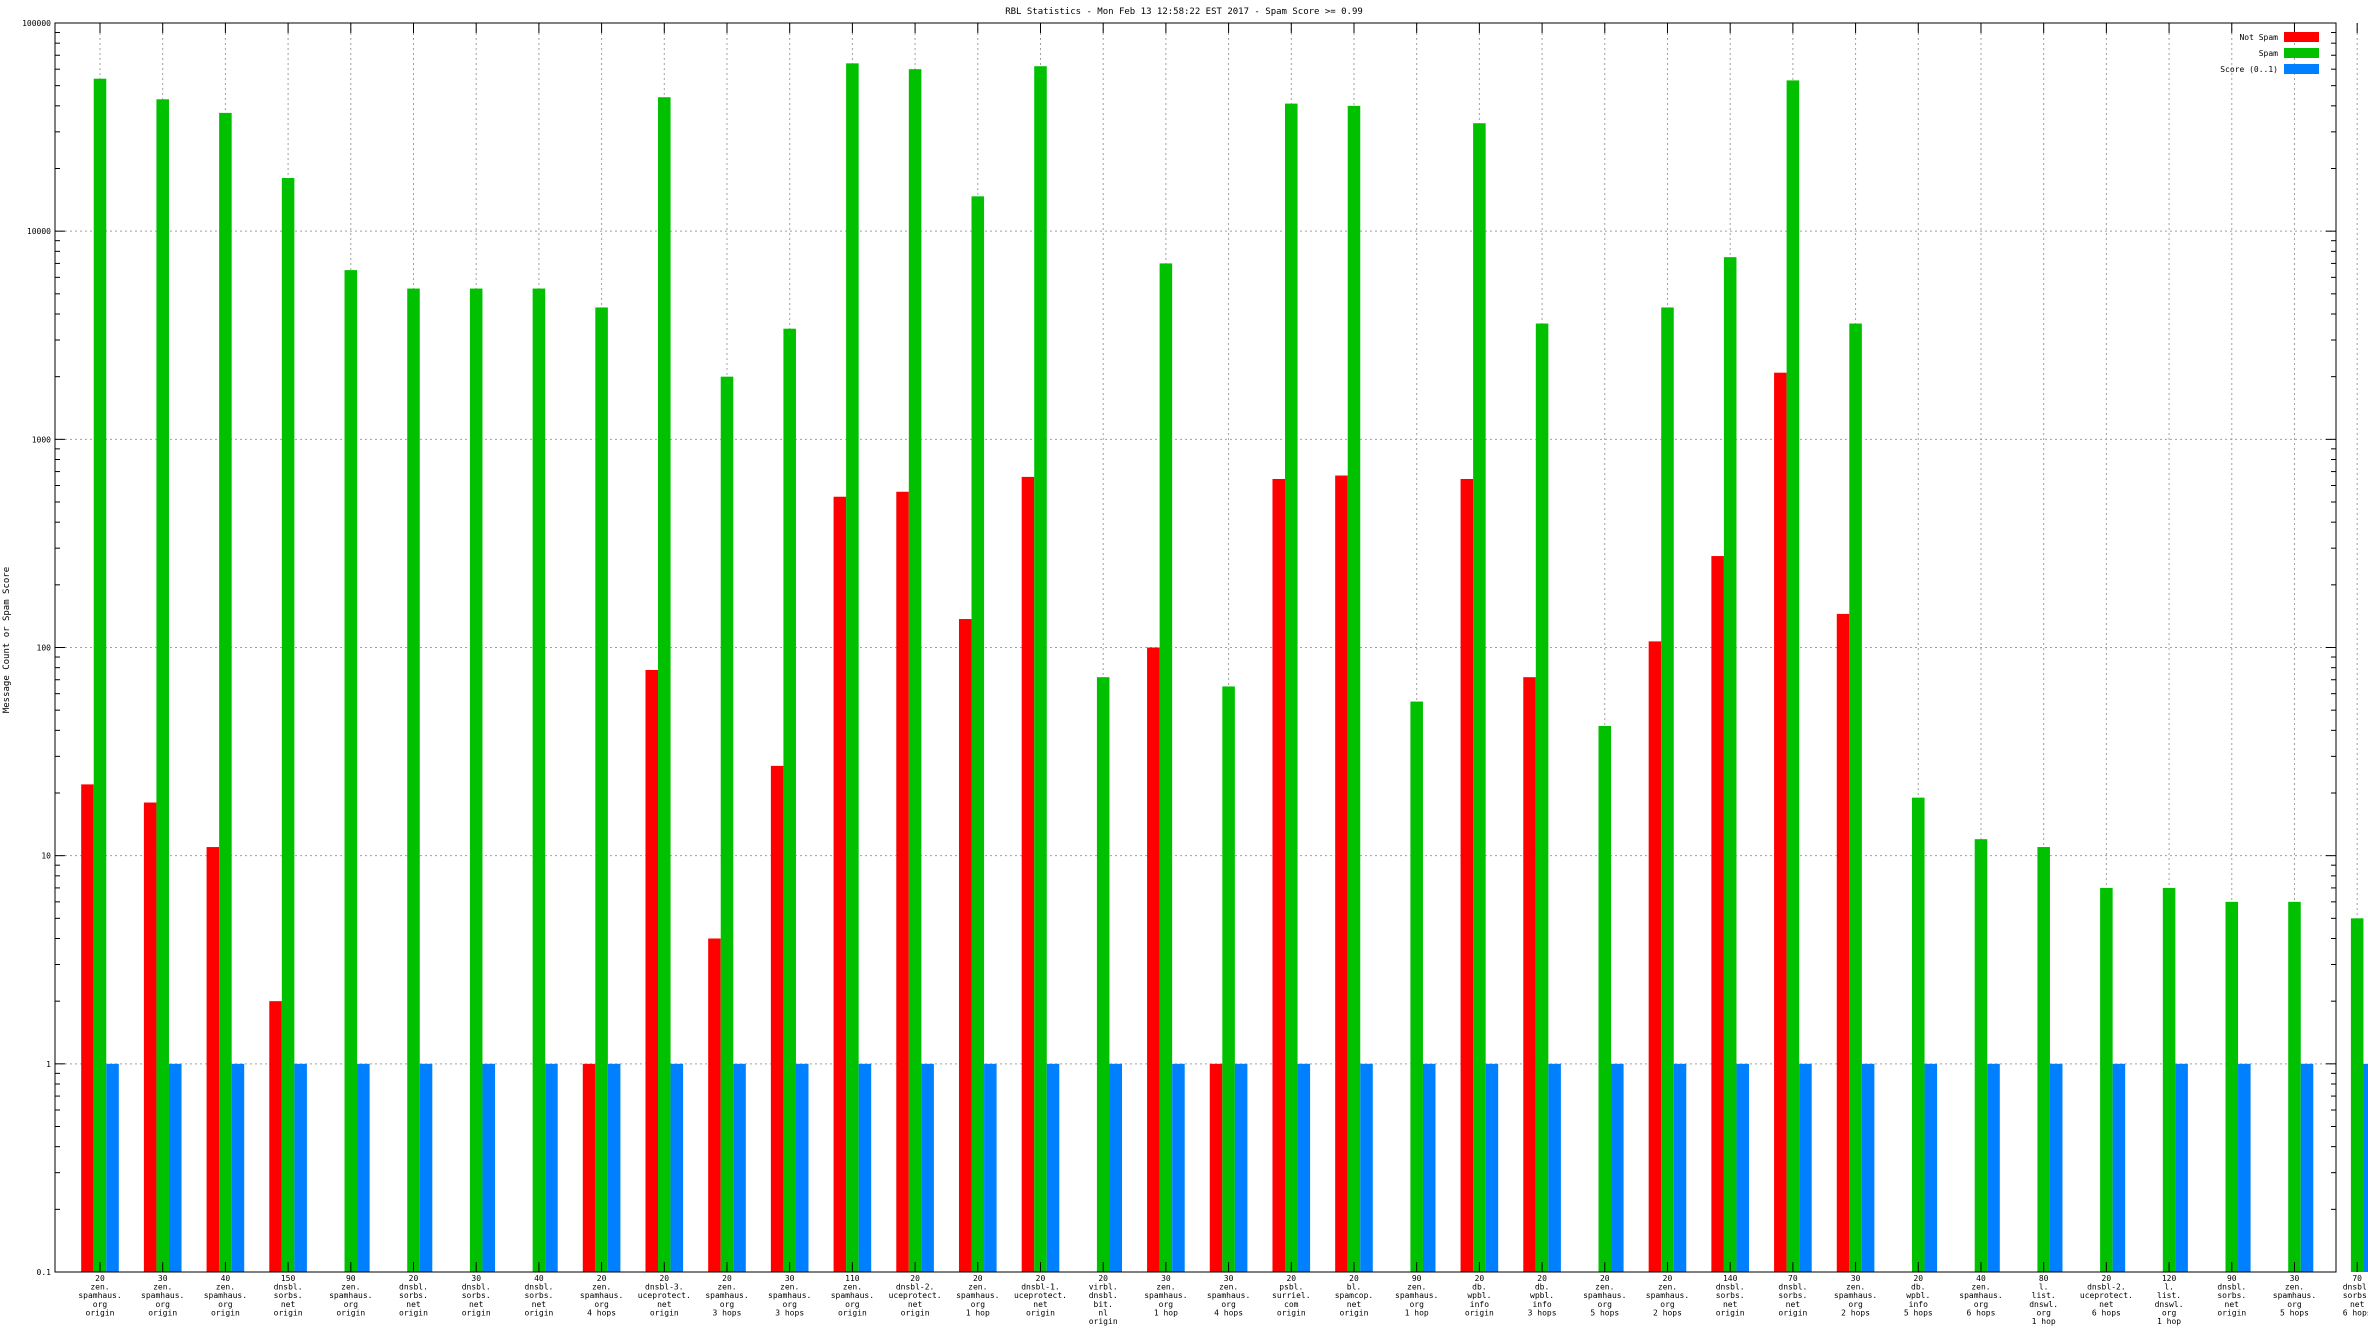 This screenshot has height=1332, width=2368. What do you see at coordinates (1291, 1304) in the screenshot?
I see `x-tick-label-line: com` at bounding box center [1291, 1304].